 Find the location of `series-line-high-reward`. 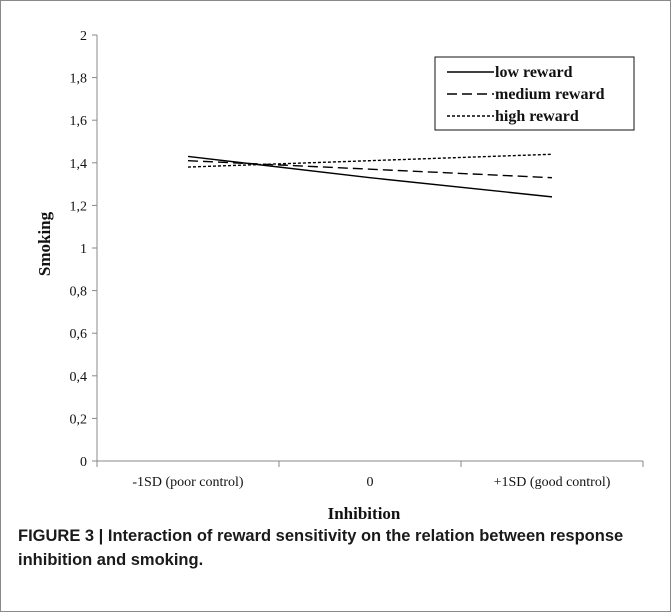

series-line-high-reward is located at coordinates (370, 160).